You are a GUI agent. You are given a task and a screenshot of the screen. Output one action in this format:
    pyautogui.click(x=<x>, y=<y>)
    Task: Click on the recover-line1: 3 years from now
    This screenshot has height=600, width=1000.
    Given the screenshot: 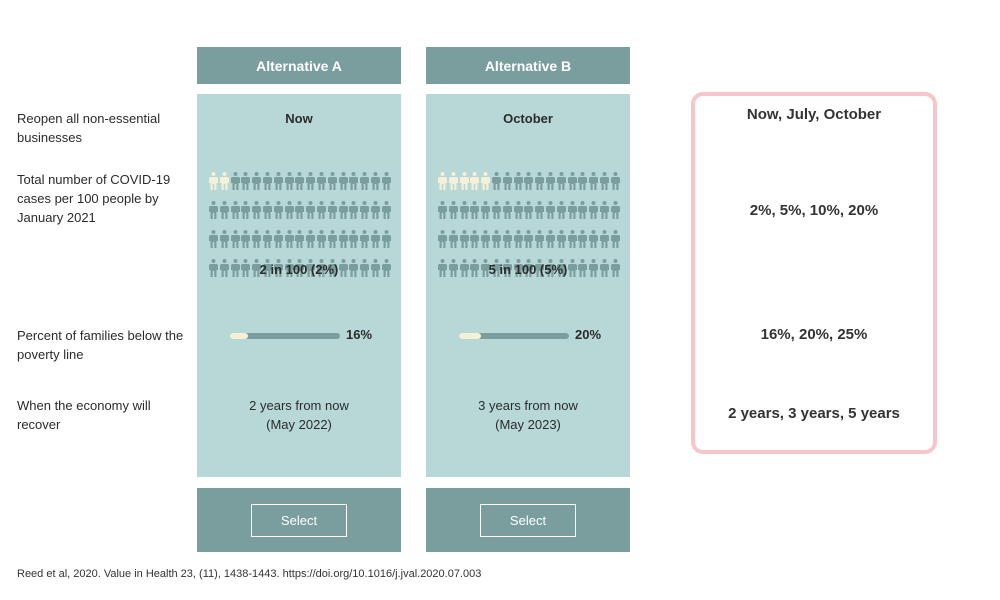 What is the action you would take?
    pyautogui.click(x=528, y=405)
    